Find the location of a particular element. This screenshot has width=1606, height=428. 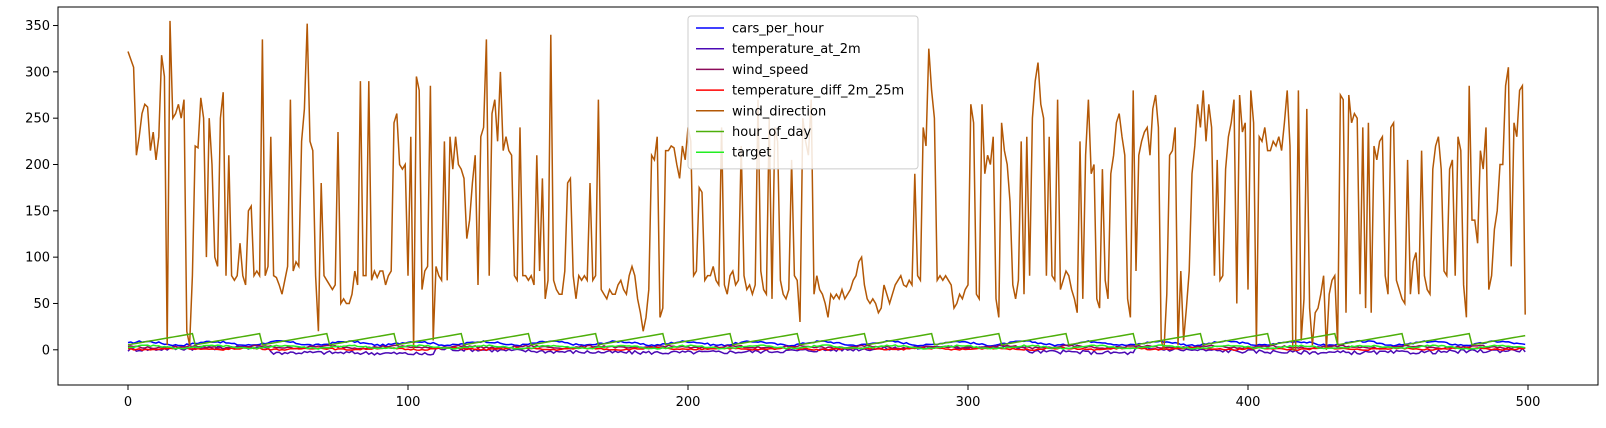

x-axis: 0 100 200 300 400 500 is located at coordinates (832, 397).